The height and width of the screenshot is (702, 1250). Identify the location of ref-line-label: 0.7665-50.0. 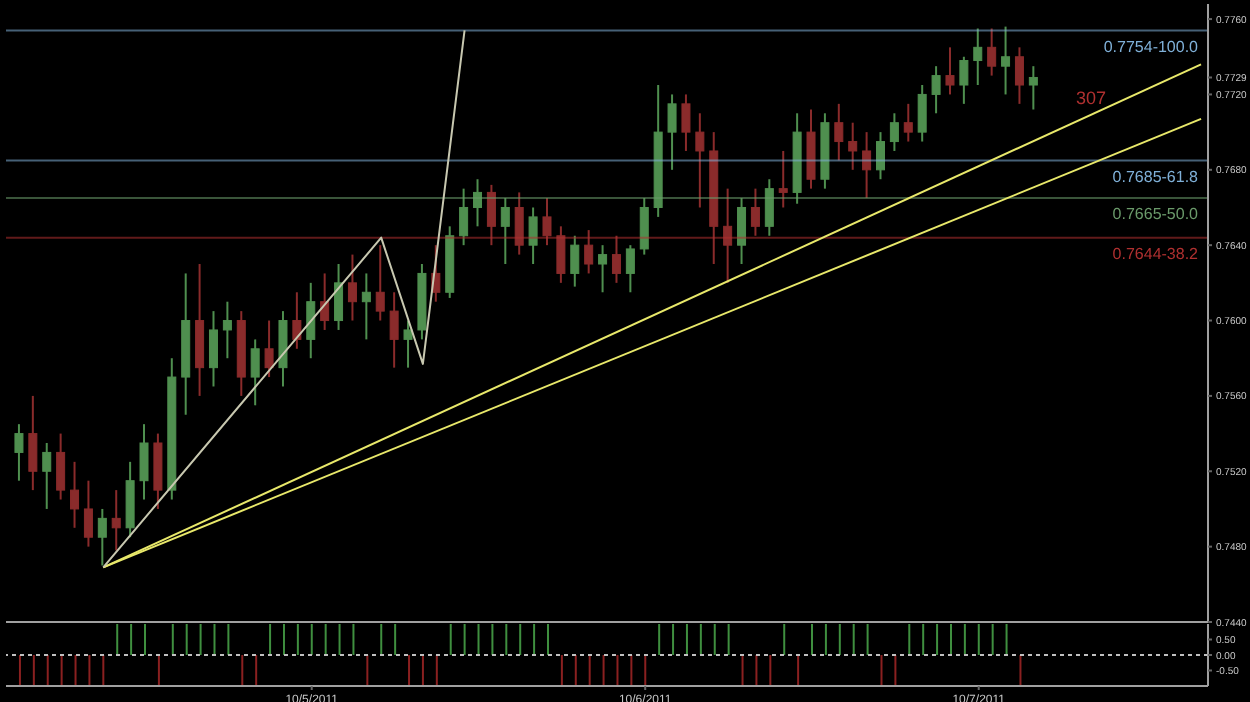
(1156, 214).